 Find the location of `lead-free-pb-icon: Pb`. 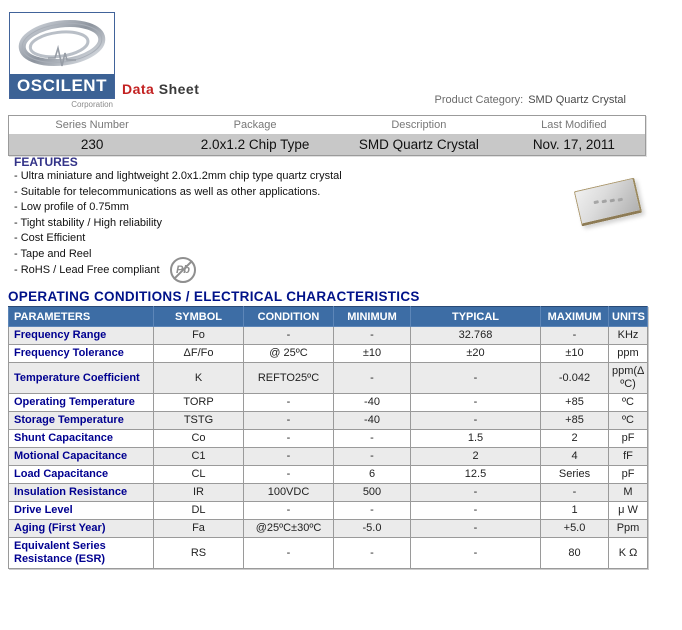

lead-free-pb-icon: Pb is located at coordinates (183, 270).